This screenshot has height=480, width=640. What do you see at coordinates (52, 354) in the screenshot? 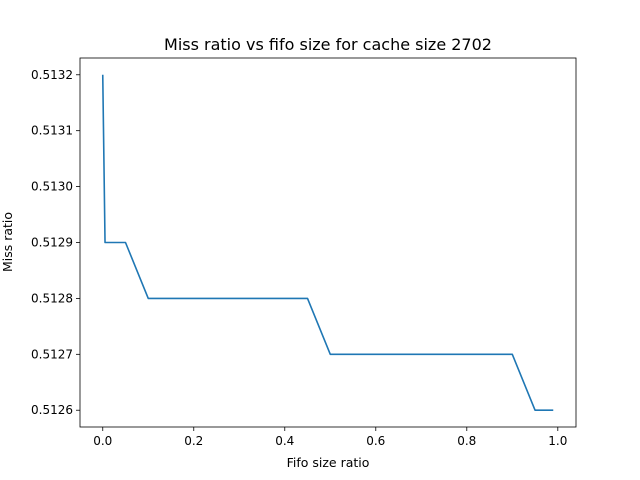
I see `y-tick-label: 0.5127` at bounding box center [52, 354].